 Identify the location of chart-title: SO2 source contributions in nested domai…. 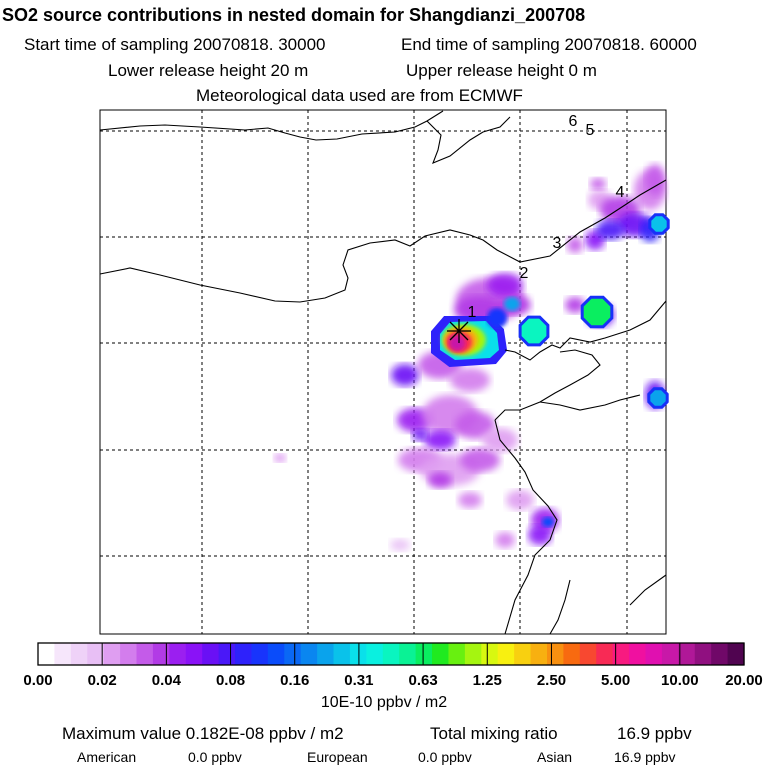
(294, 15).